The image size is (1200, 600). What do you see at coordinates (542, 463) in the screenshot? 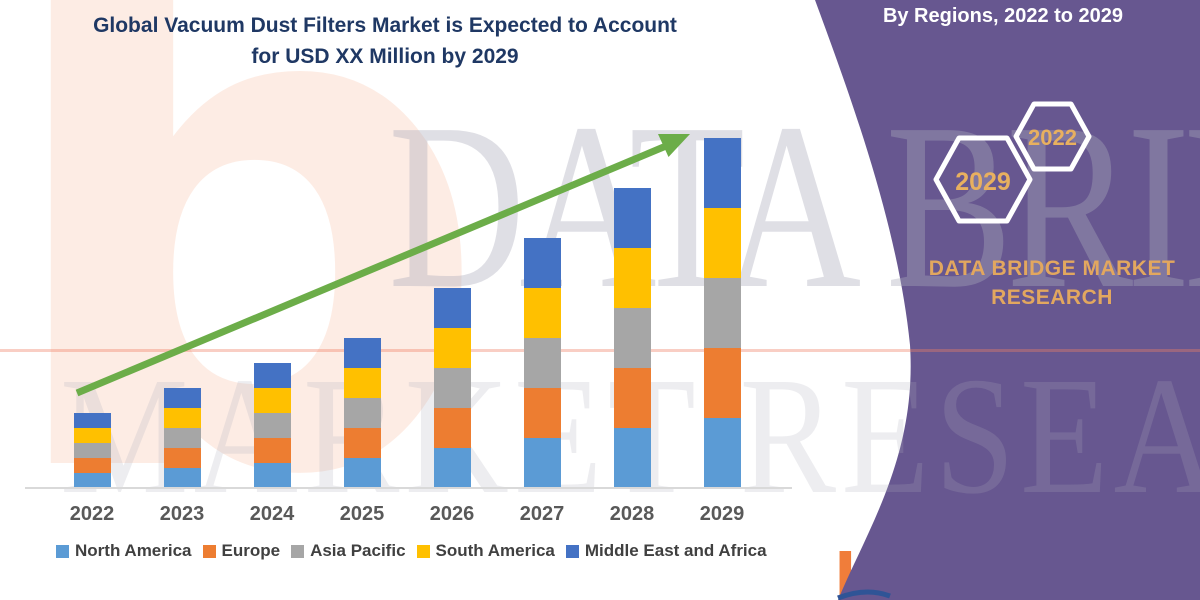
I see `bar-segment-2027-north-america` at bounding box center [542, 463].